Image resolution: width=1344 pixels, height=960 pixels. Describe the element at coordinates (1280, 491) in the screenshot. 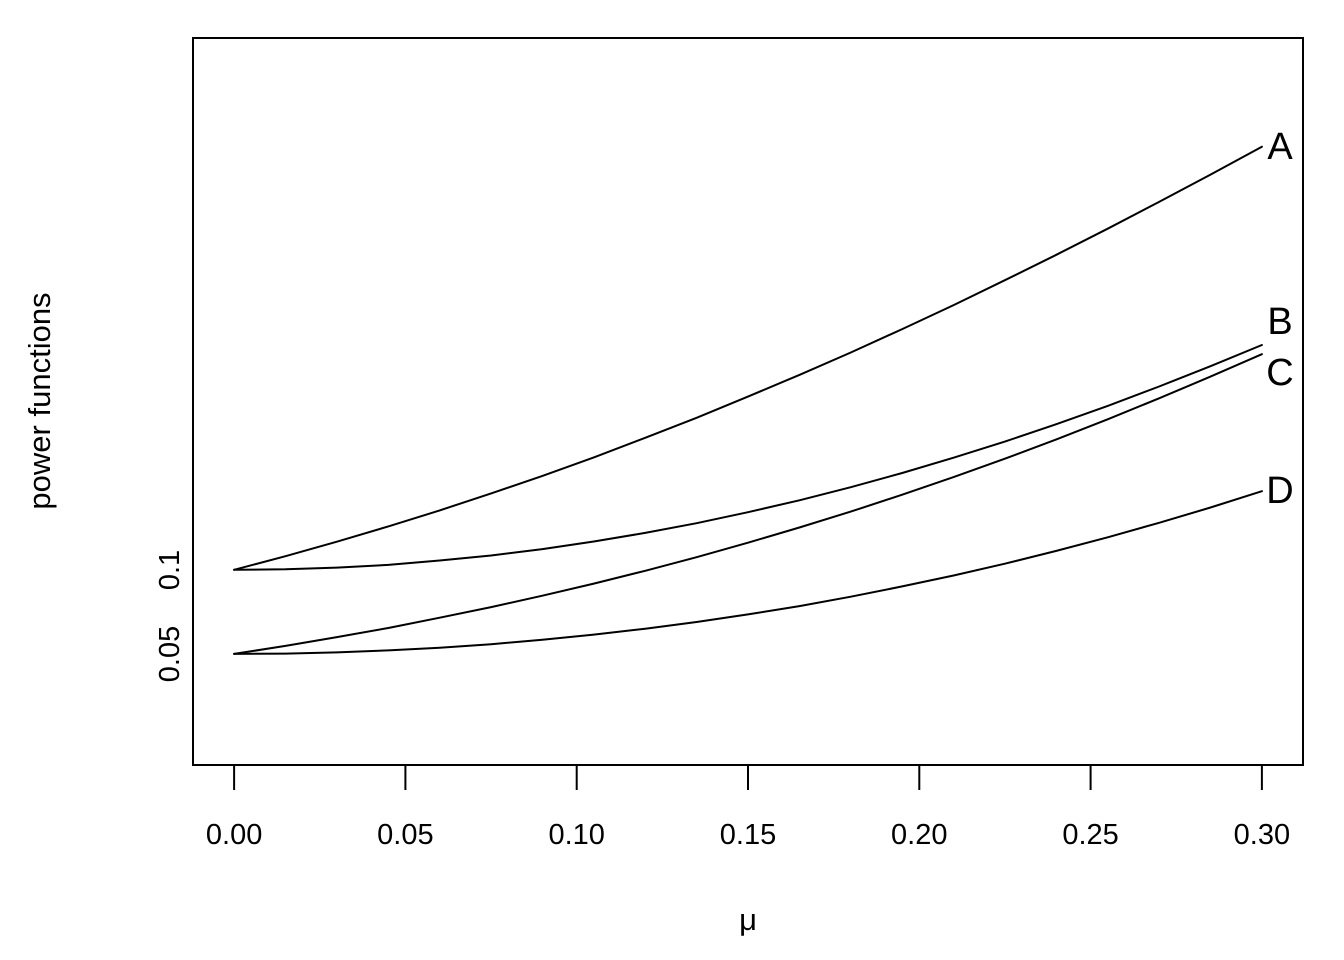

I see `curve-label-D: D` at that location.